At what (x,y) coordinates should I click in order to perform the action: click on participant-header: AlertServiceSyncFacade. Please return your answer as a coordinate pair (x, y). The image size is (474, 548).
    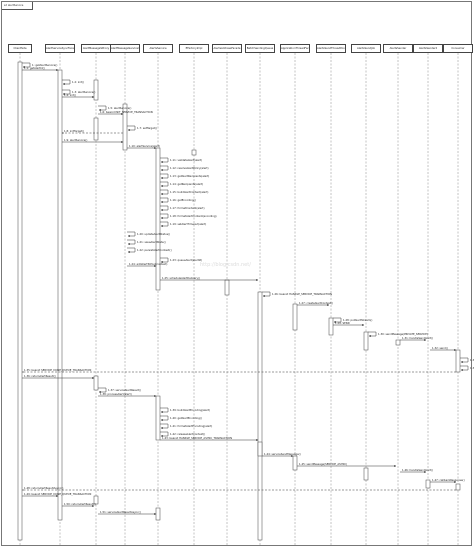
    Looking at the image, I should click on (60, 48).